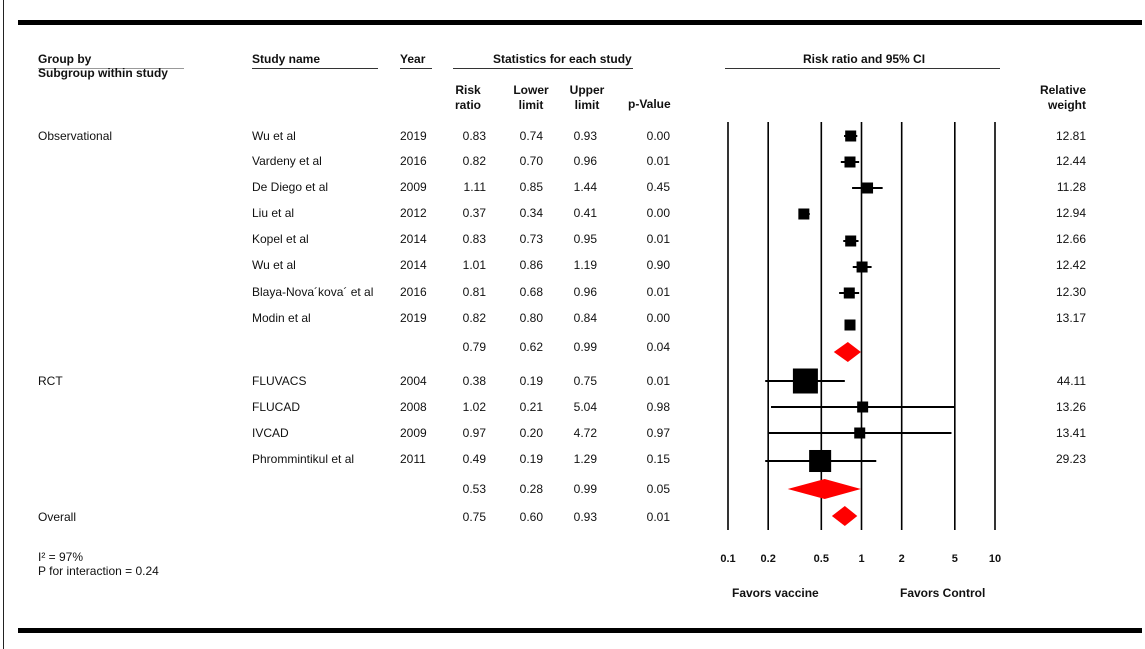  What do you see at coordinates (474, 459) in the screenshot?
I see `cell-risk-ratio: 0.49` at bounding box center [474, 459].